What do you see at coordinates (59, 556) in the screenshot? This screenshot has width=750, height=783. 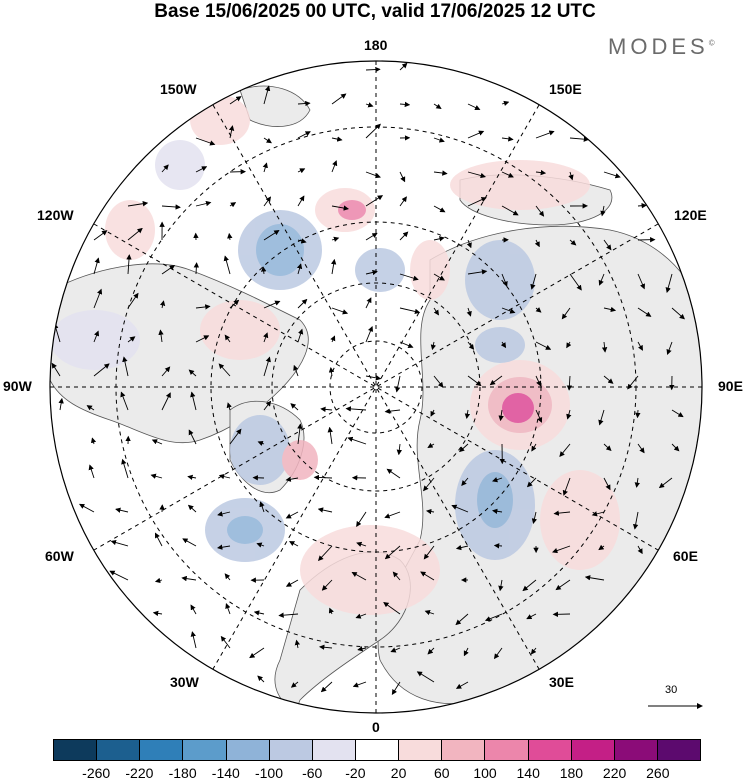 I see `lon-label-60w: 60W` at bounding box center [59, 556].